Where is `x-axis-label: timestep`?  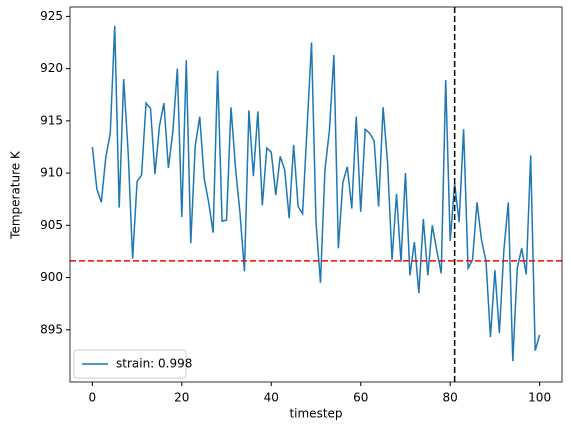
x-axis-label: timestep is located at coordinates (315, 414).